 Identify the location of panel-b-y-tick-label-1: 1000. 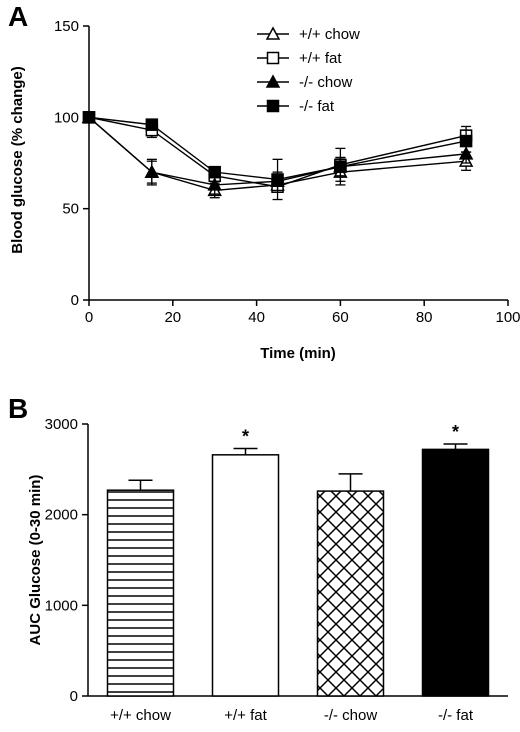
(61, 605).